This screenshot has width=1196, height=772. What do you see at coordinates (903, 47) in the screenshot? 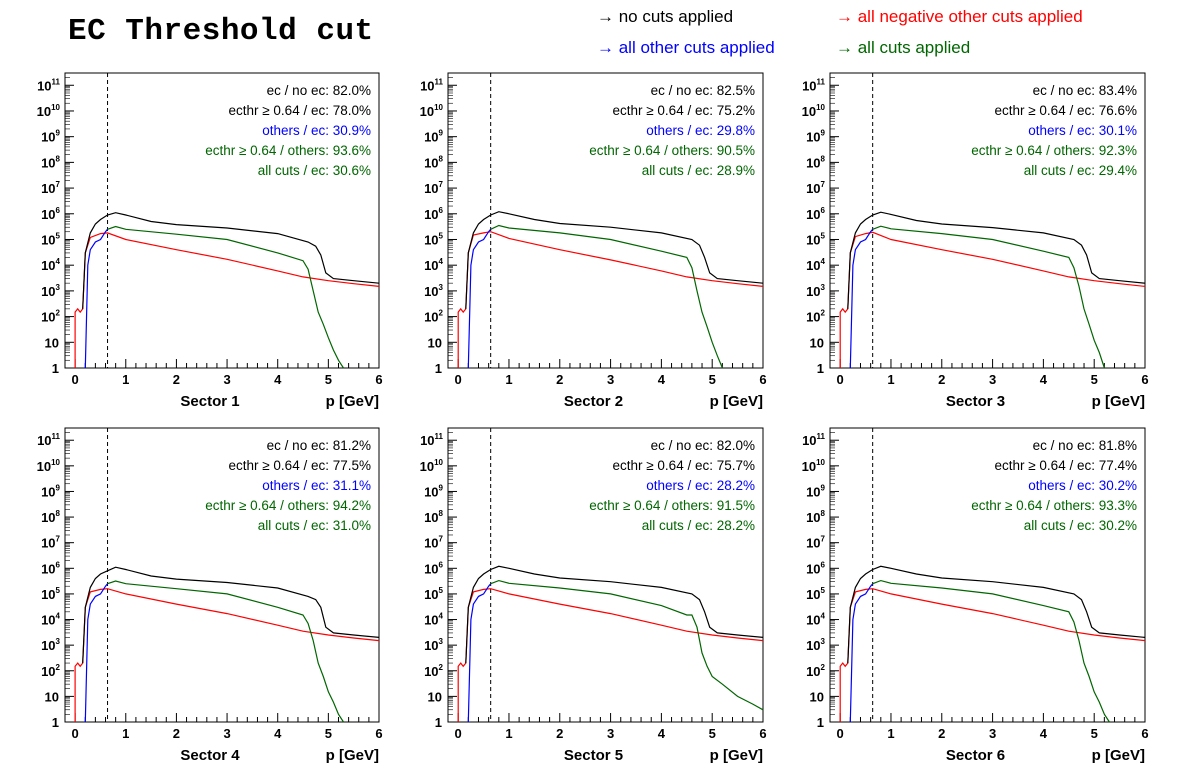
I see `legend-entry-all-cuts: → all cuts applied` at bounding box center [903, 47].